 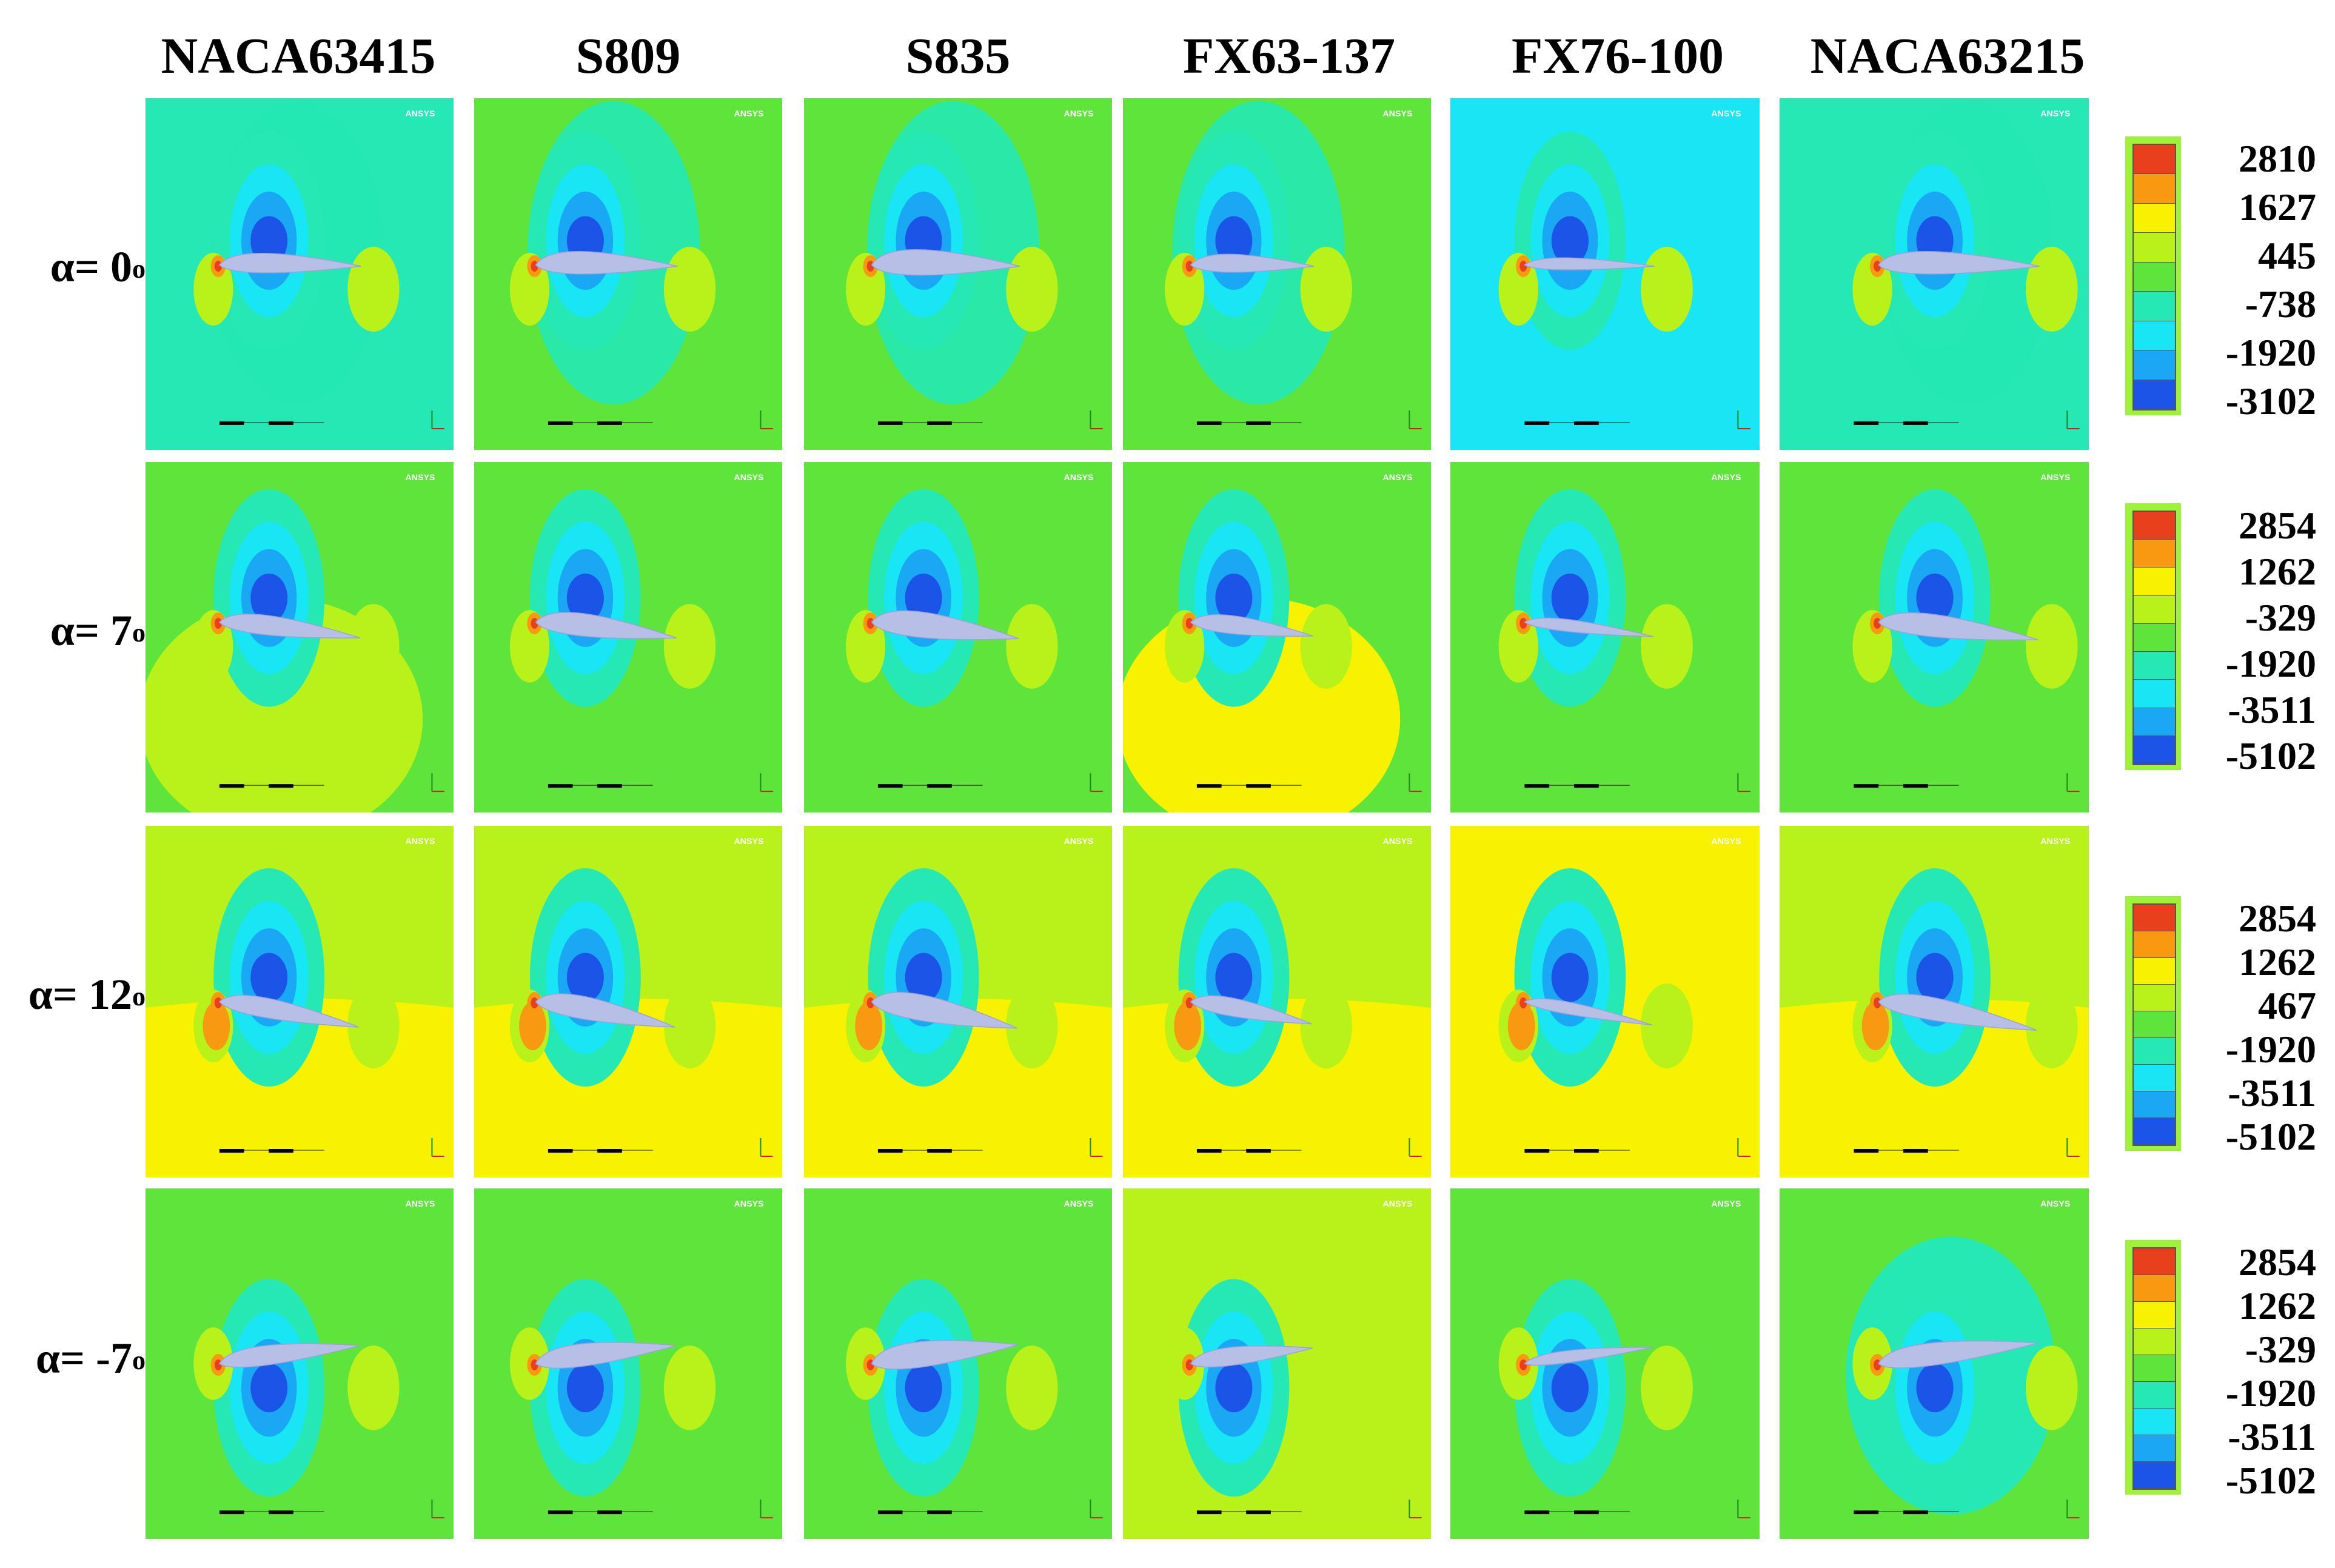 I want to click on row-label: α= -7o, so click(x=90, y=1358).